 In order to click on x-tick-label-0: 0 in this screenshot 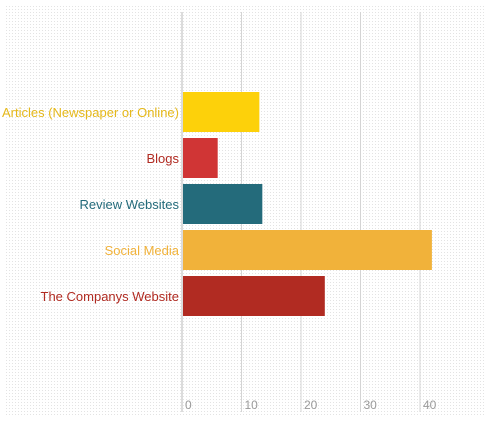, I will do `click(188, 405)`.